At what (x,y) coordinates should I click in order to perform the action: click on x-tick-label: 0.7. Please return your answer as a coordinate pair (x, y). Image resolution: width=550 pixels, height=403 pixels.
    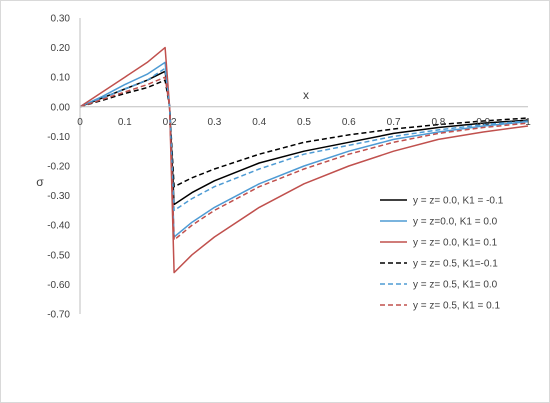
    Looking at the image, I should click on (394, 122).